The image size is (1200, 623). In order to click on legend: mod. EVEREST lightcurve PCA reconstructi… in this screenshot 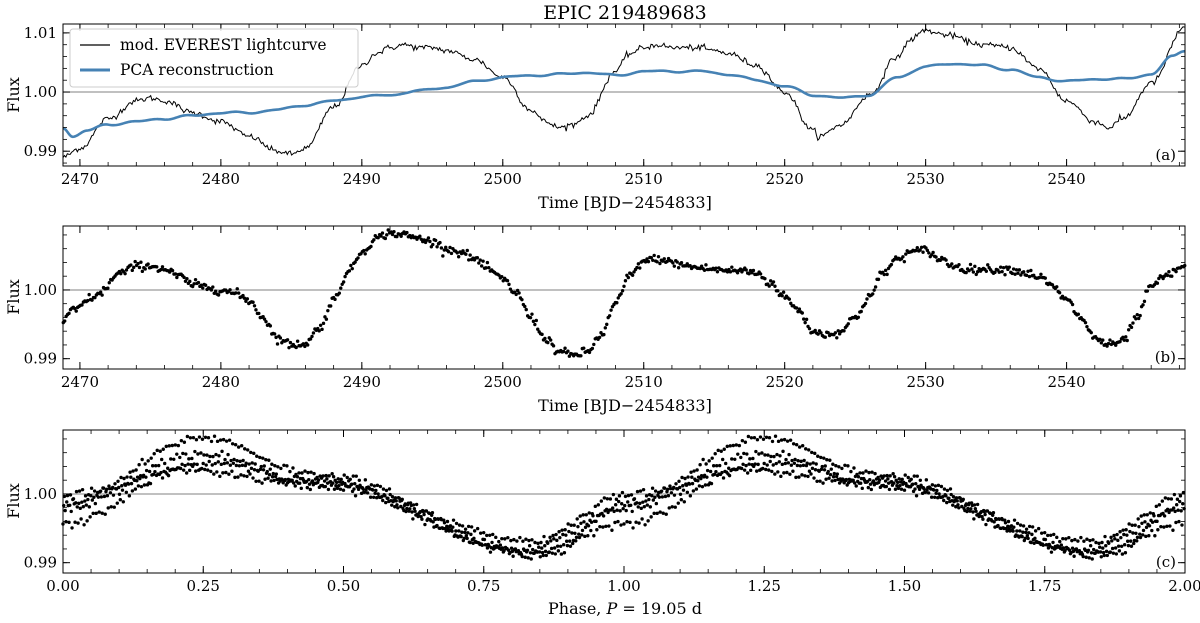, I will do `click(214, 58)`.